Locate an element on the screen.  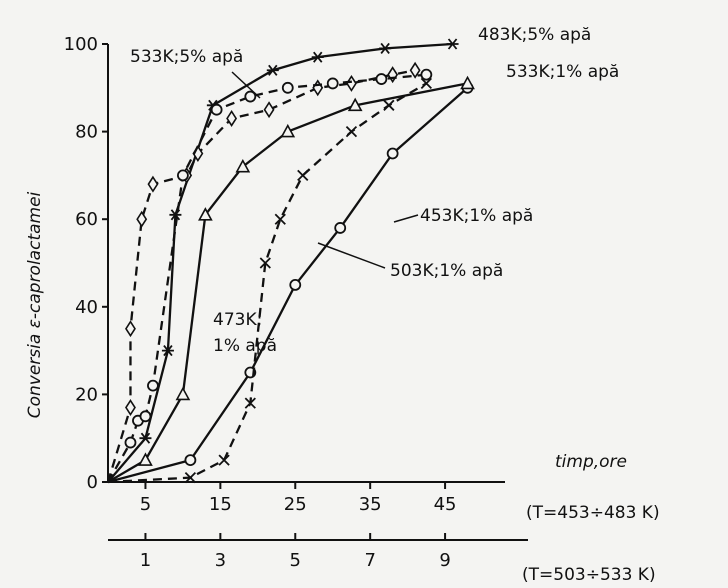
y-axis-label: Conversia ε-caprolactamei is located at coordinates (35, 304).